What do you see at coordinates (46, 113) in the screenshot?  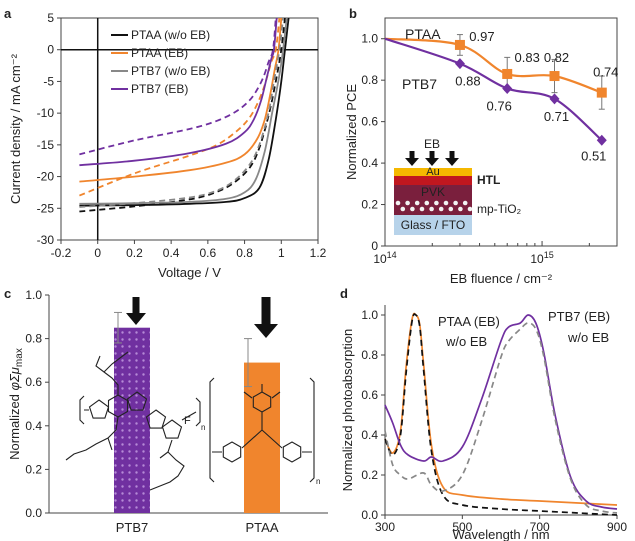 I see `panel-a-ytick-label: -10` at bounding box center [46, 113].